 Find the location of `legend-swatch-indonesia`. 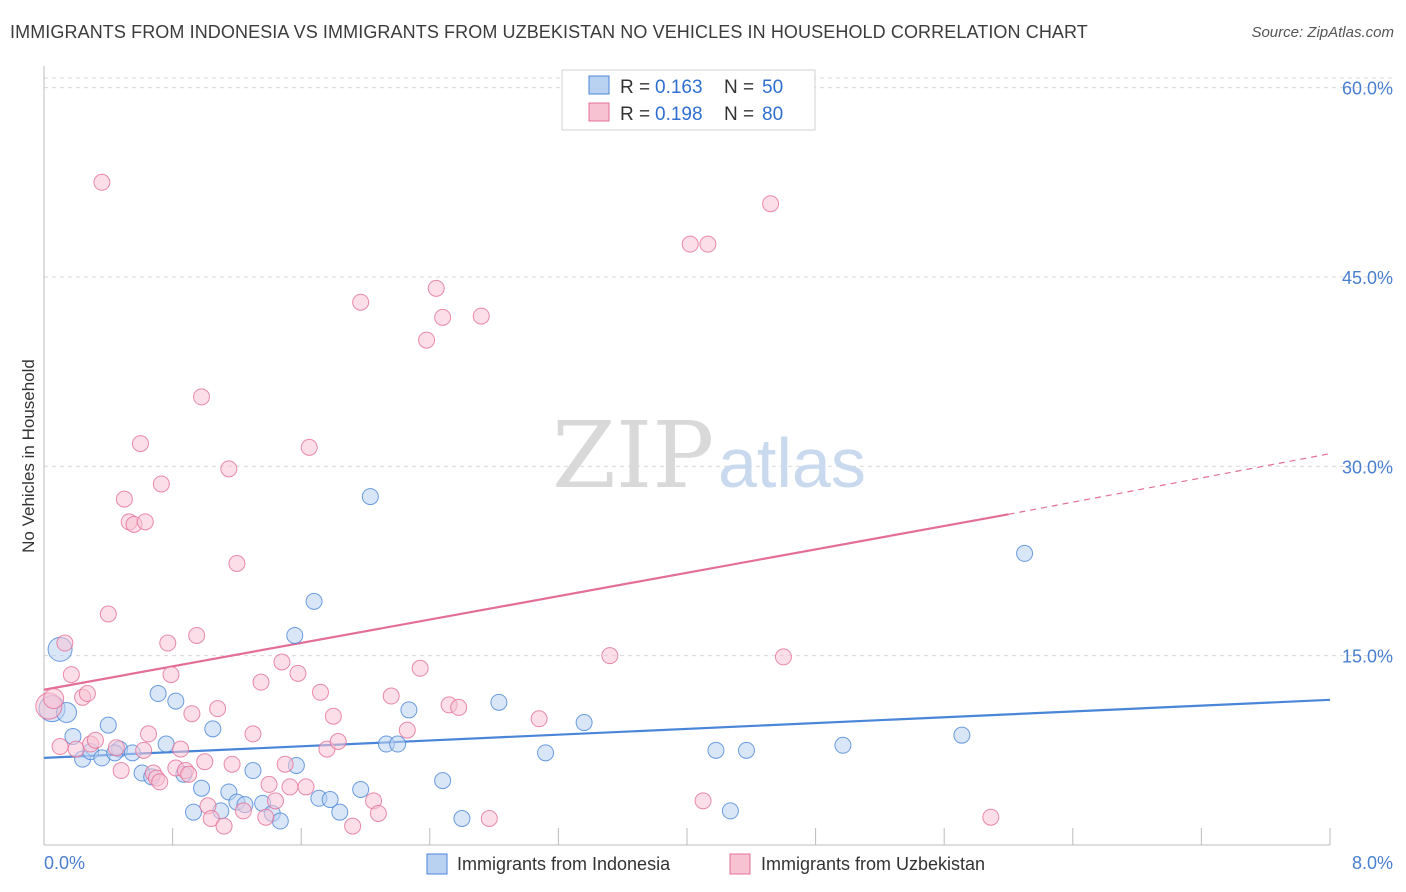

legend-swatch-indonesia is located at coordinates (599, 85).